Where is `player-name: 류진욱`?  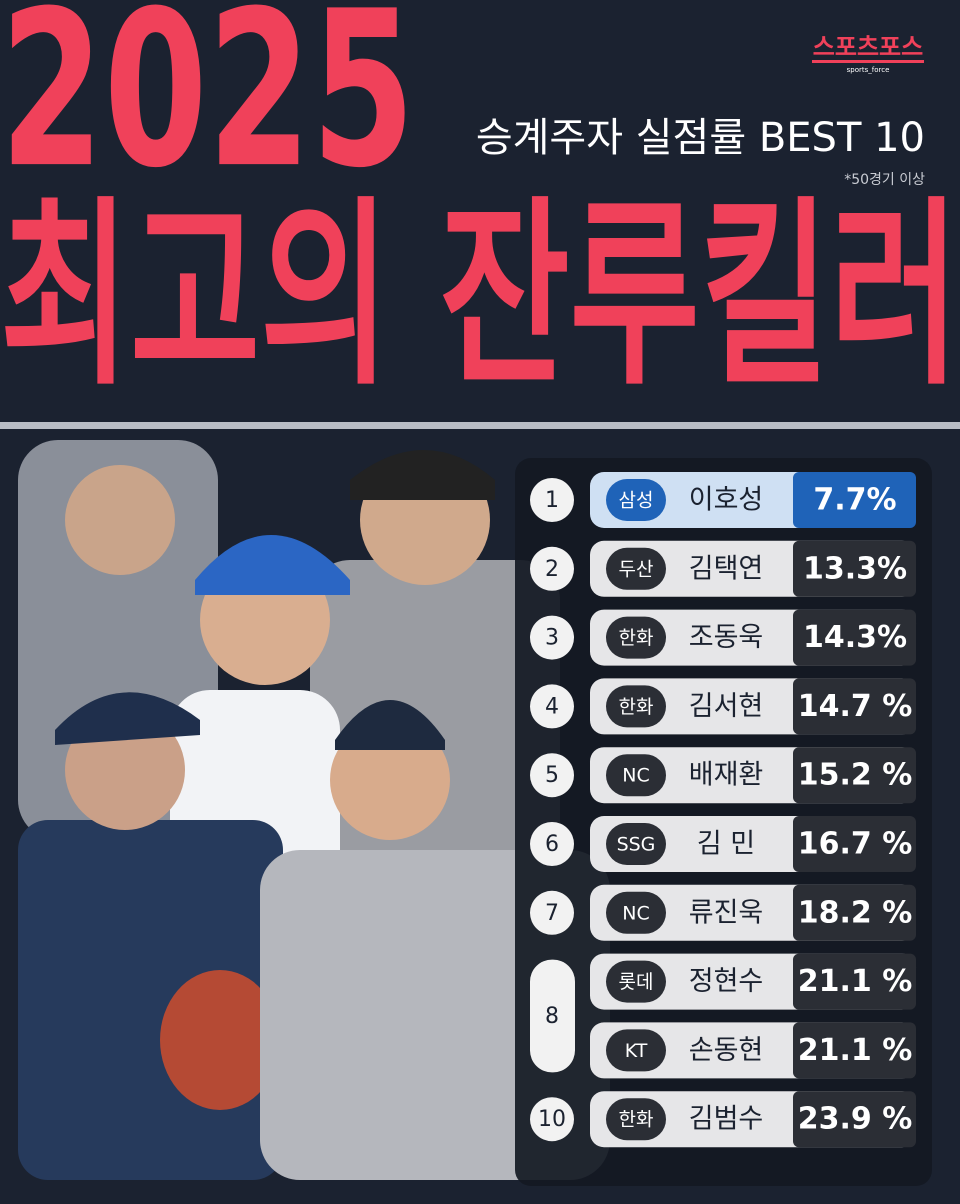 player-name: 류진욱 is located at coordinates (726, 912).